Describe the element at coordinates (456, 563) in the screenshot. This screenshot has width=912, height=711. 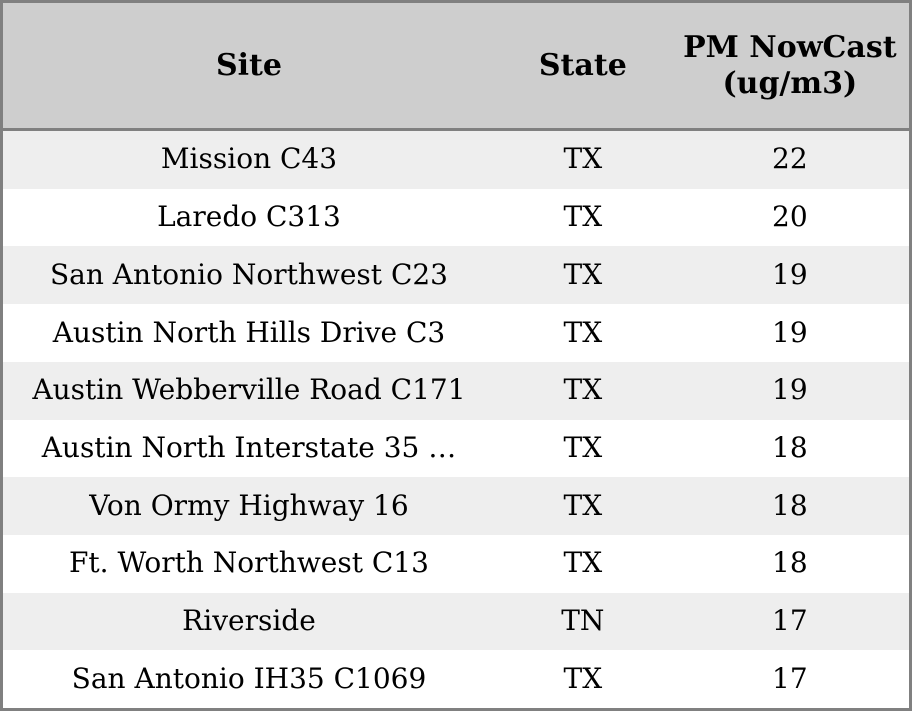
I see `table-row: Ft. Worth Northwest C13 TX 18` at that location.